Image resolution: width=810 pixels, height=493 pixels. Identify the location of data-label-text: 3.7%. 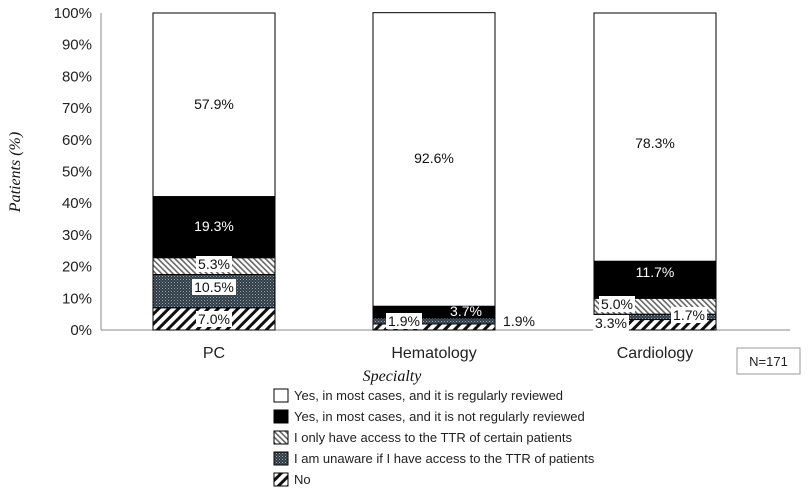
(466, 311).